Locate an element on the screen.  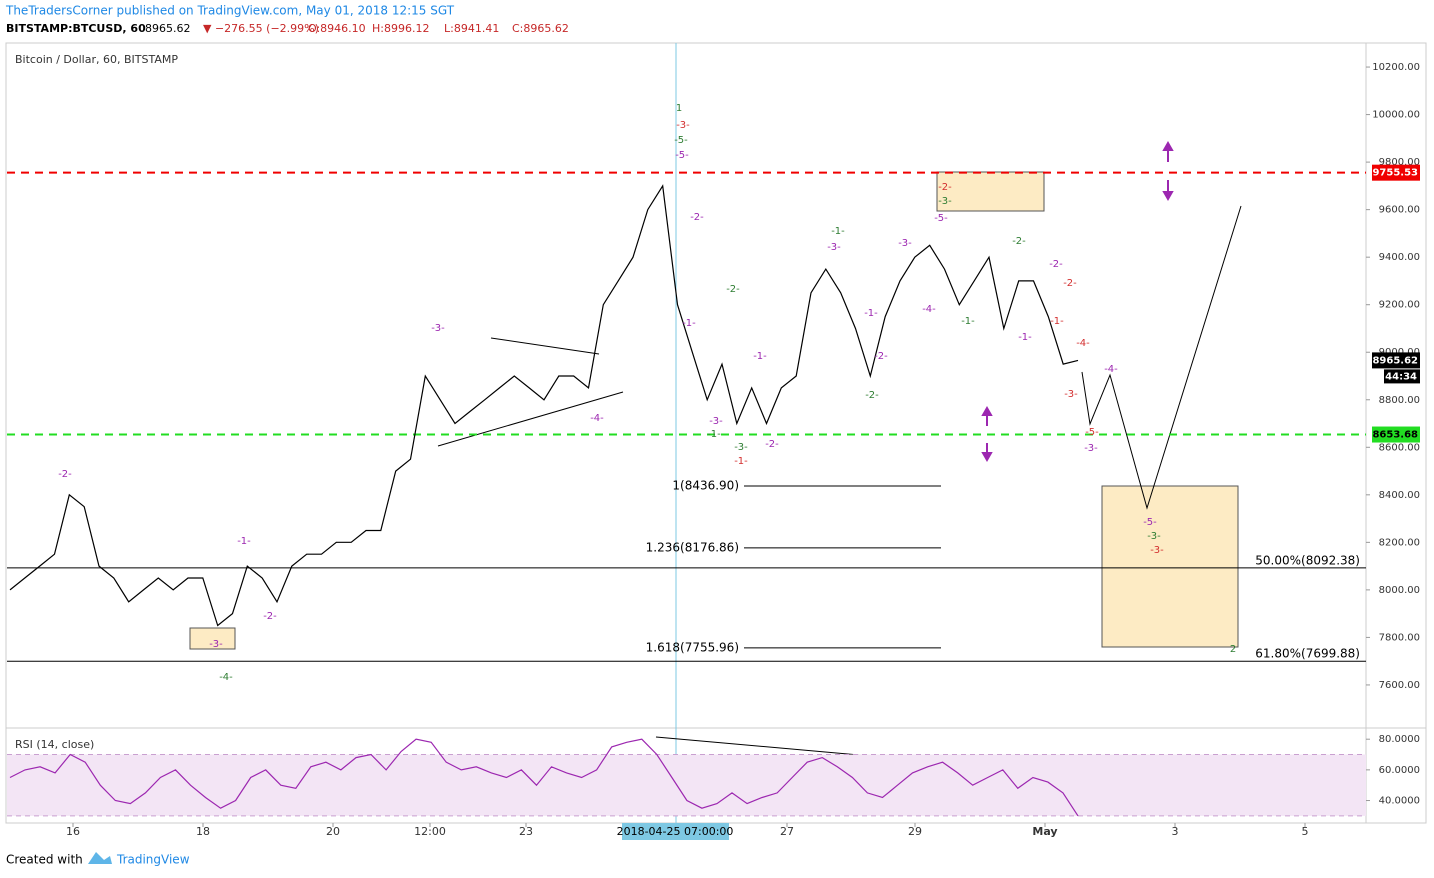
crosshair-label-bg is located at coordinates (675, 831).